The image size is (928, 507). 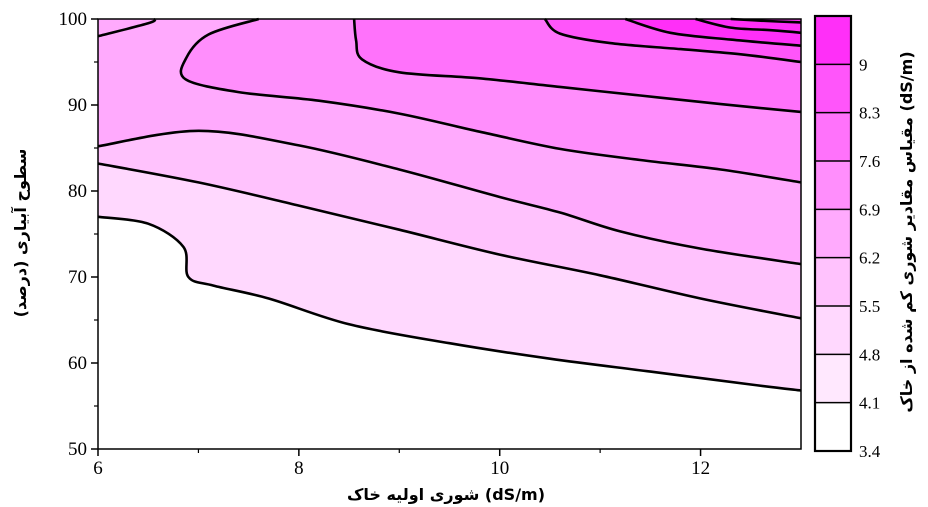 I want to click on colorbar-tick-label: 3.4, so click(x=870, y=451).